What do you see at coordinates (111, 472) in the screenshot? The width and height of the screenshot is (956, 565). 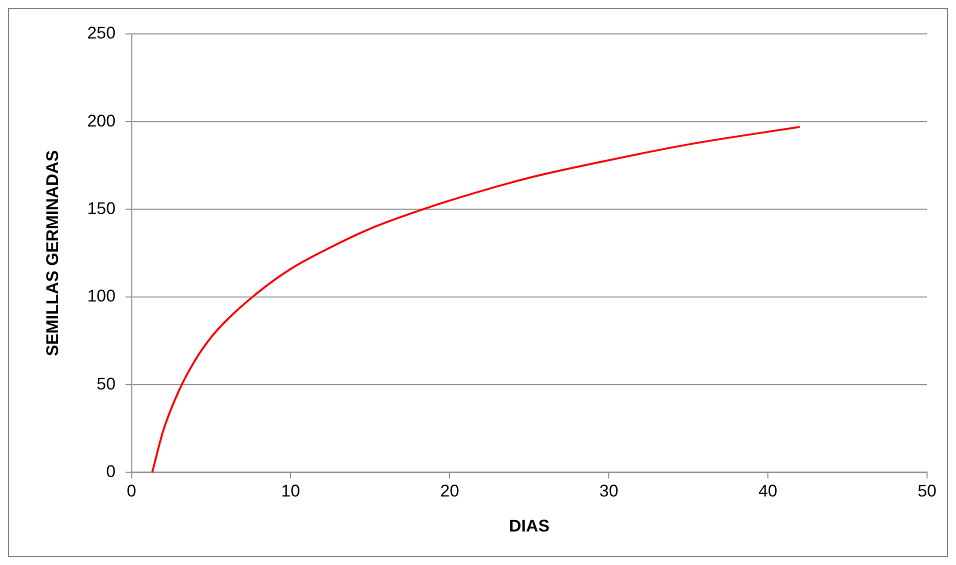 I see `y-tick-label: 0` at bounding box center [111, 472].